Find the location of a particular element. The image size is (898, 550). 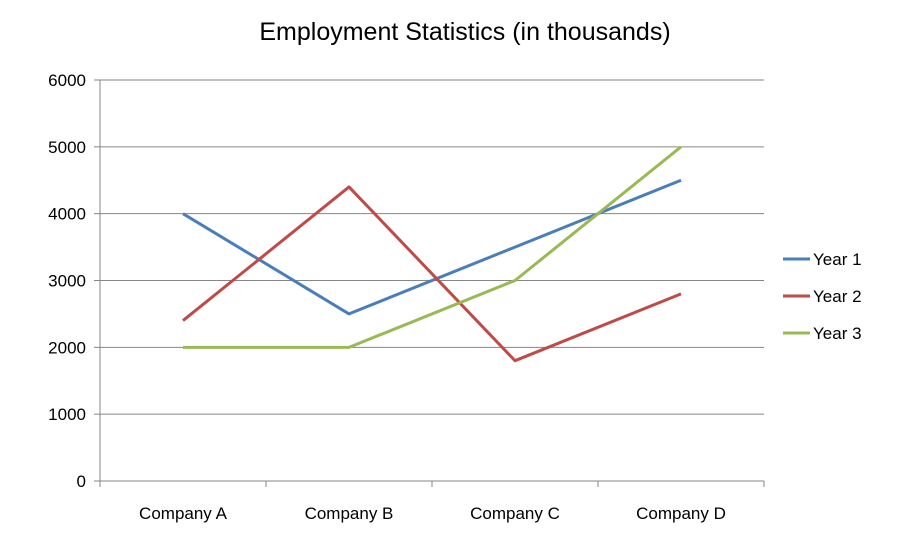

y-tick-label: 1000 is located at coordinates (67, 414).